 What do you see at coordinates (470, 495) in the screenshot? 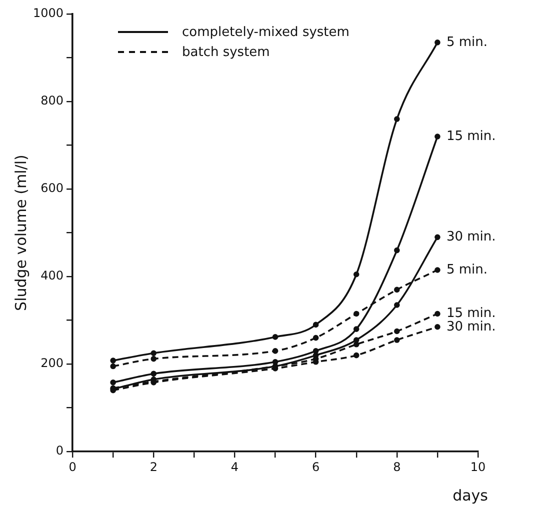
I see `x-axis-title: days` at bounding box center [470, 495].